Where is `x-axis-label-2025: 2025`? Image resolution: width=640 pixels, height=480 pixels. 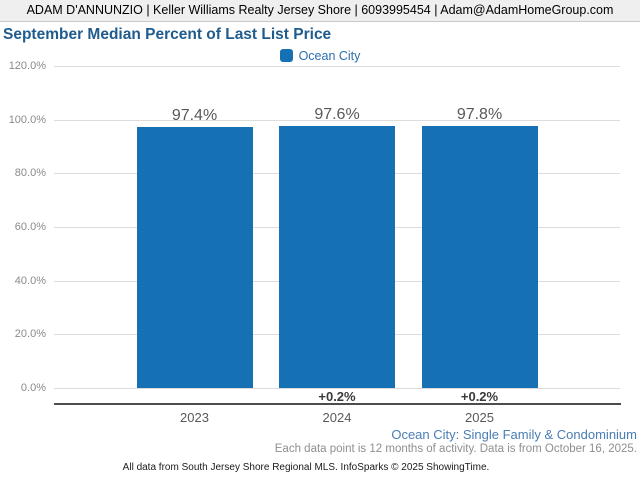
x-axis-label-2025: 2025 is located at coordinates (479, 417).